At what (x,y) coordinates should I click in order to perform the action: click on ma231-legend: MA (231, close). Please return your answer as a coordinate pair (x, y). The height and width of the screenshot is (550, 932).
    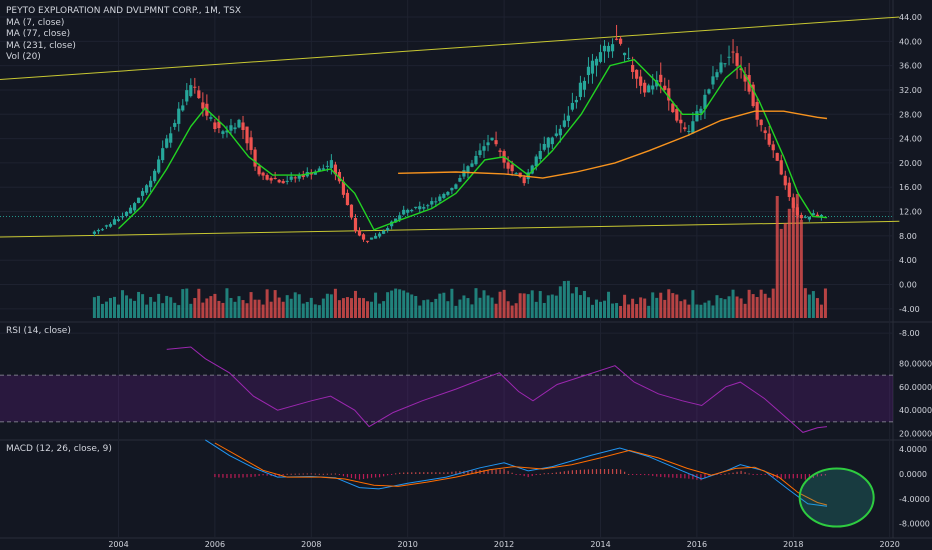
    Looking at the image, I should click on (41, 45).